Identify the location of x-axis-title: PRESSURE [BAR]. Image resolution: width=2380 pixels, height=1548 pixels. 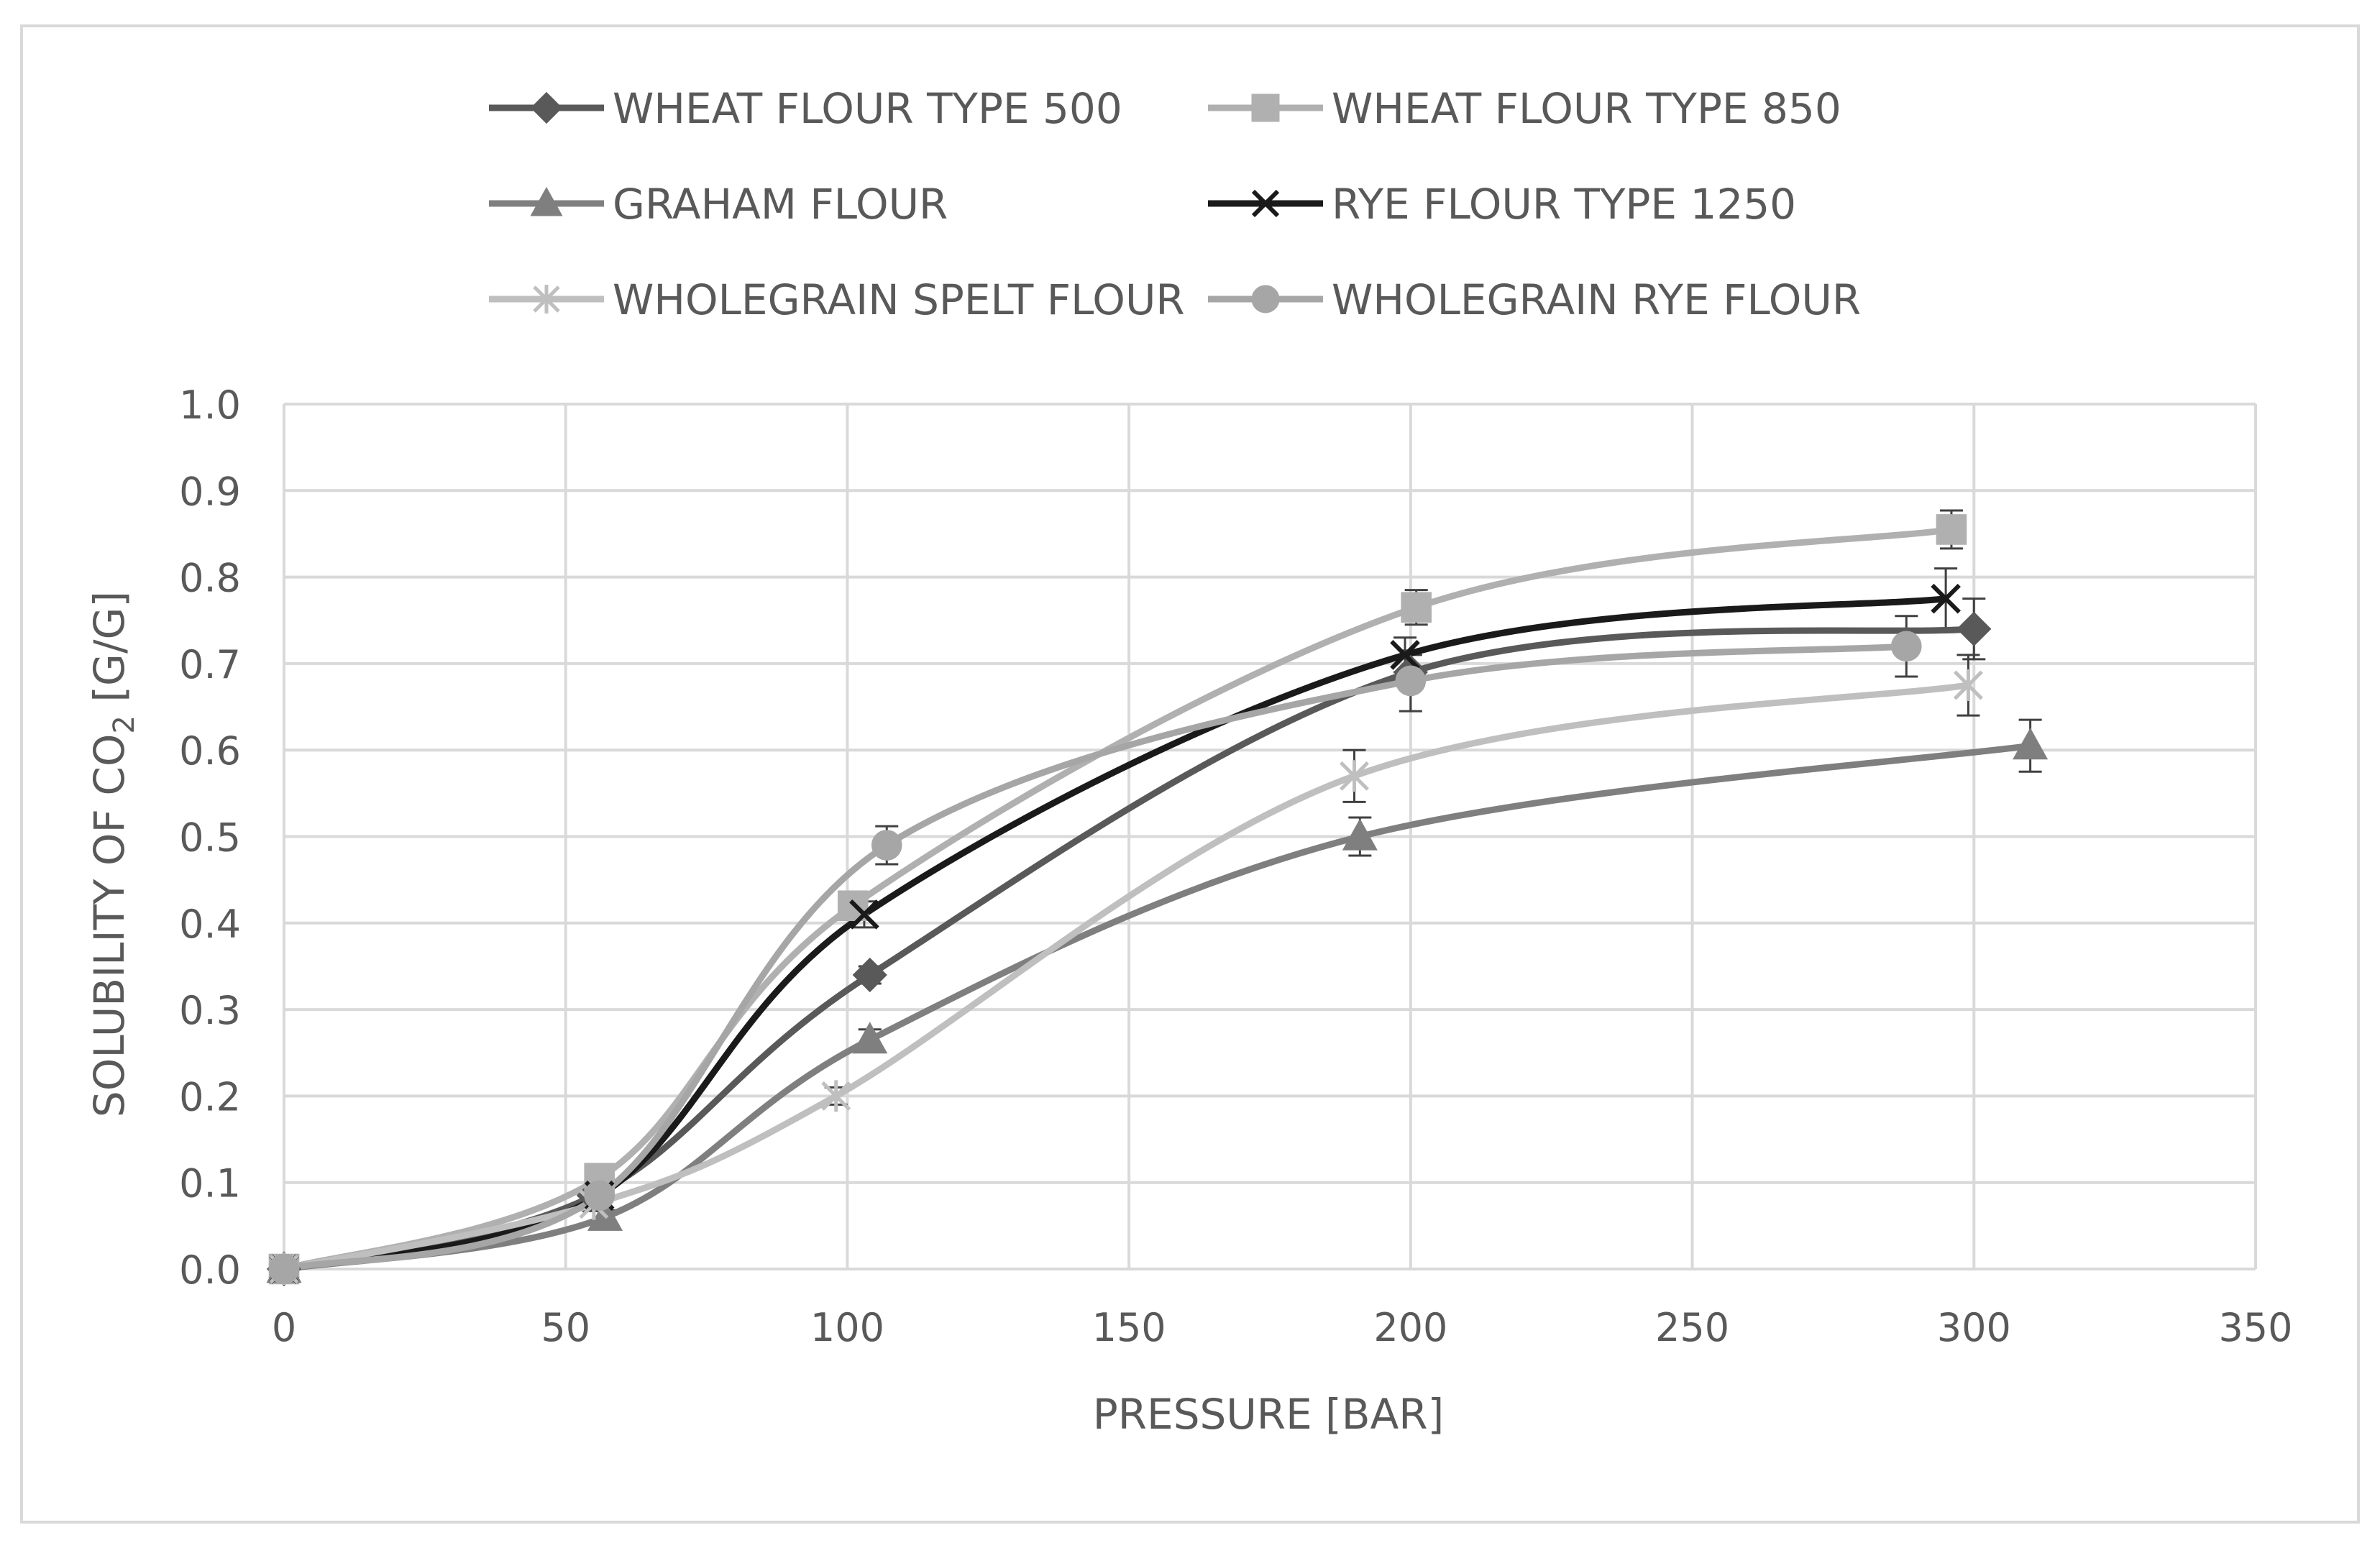
(1268, 1414).